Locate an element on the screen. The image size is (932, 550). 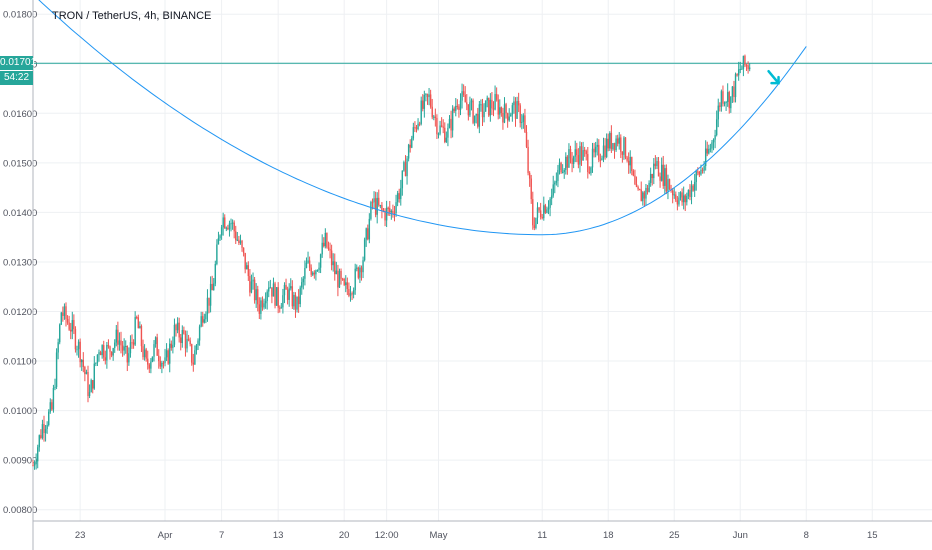
y-tick-label: 0.01400 is located at coordinates (20, 213).